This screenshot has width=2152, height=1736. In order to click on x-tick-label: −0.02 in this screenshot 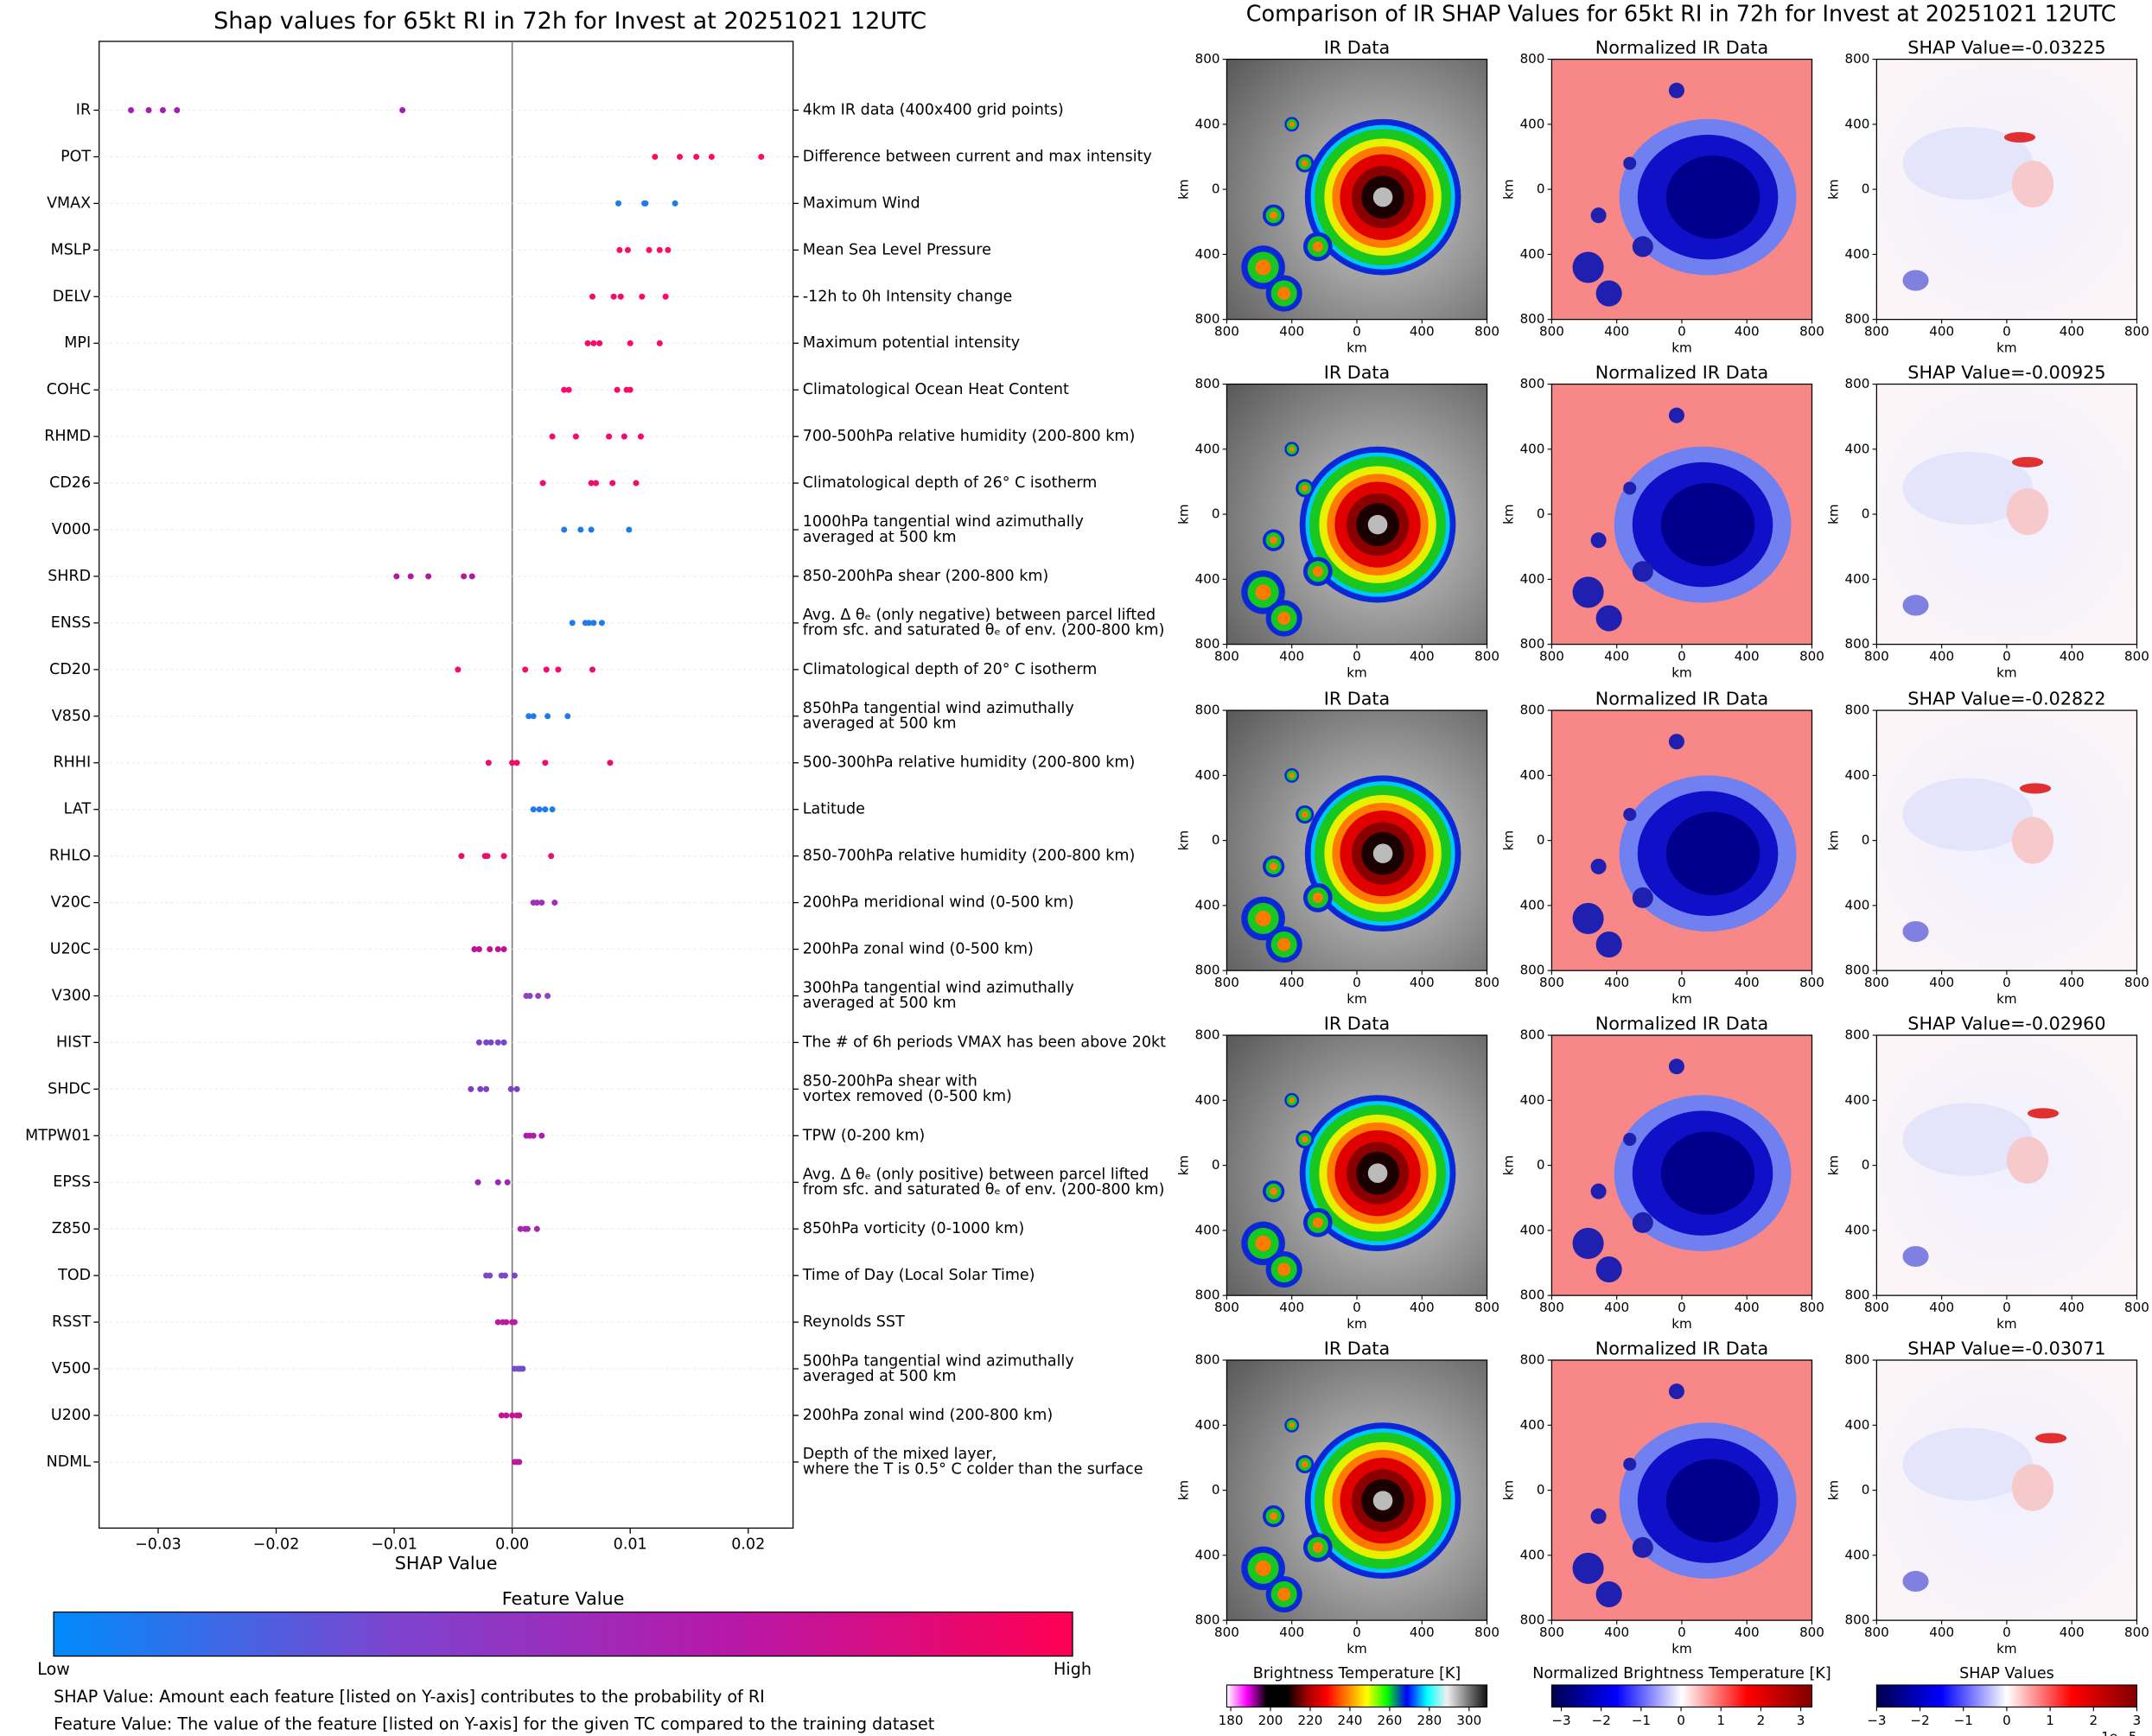, I will do `click(276, 1545)`.